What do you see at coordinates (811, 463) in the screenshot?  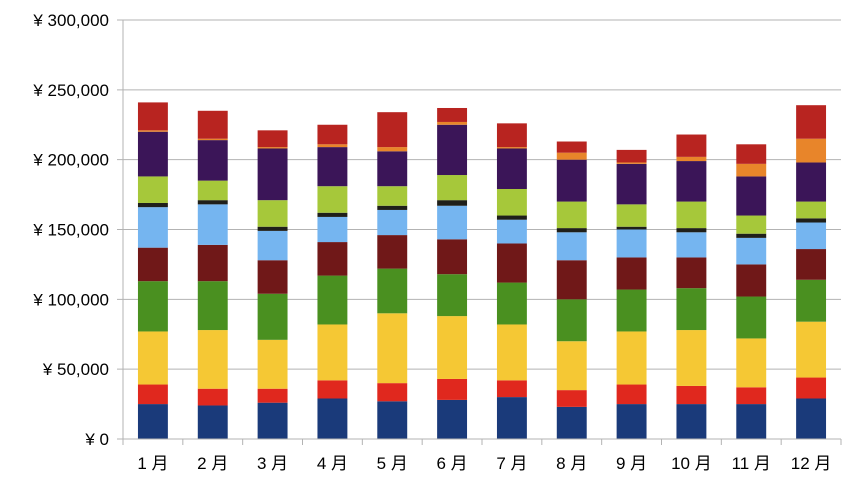 I see `x-tick-label: 12 月` at bounding box center [811, 463].